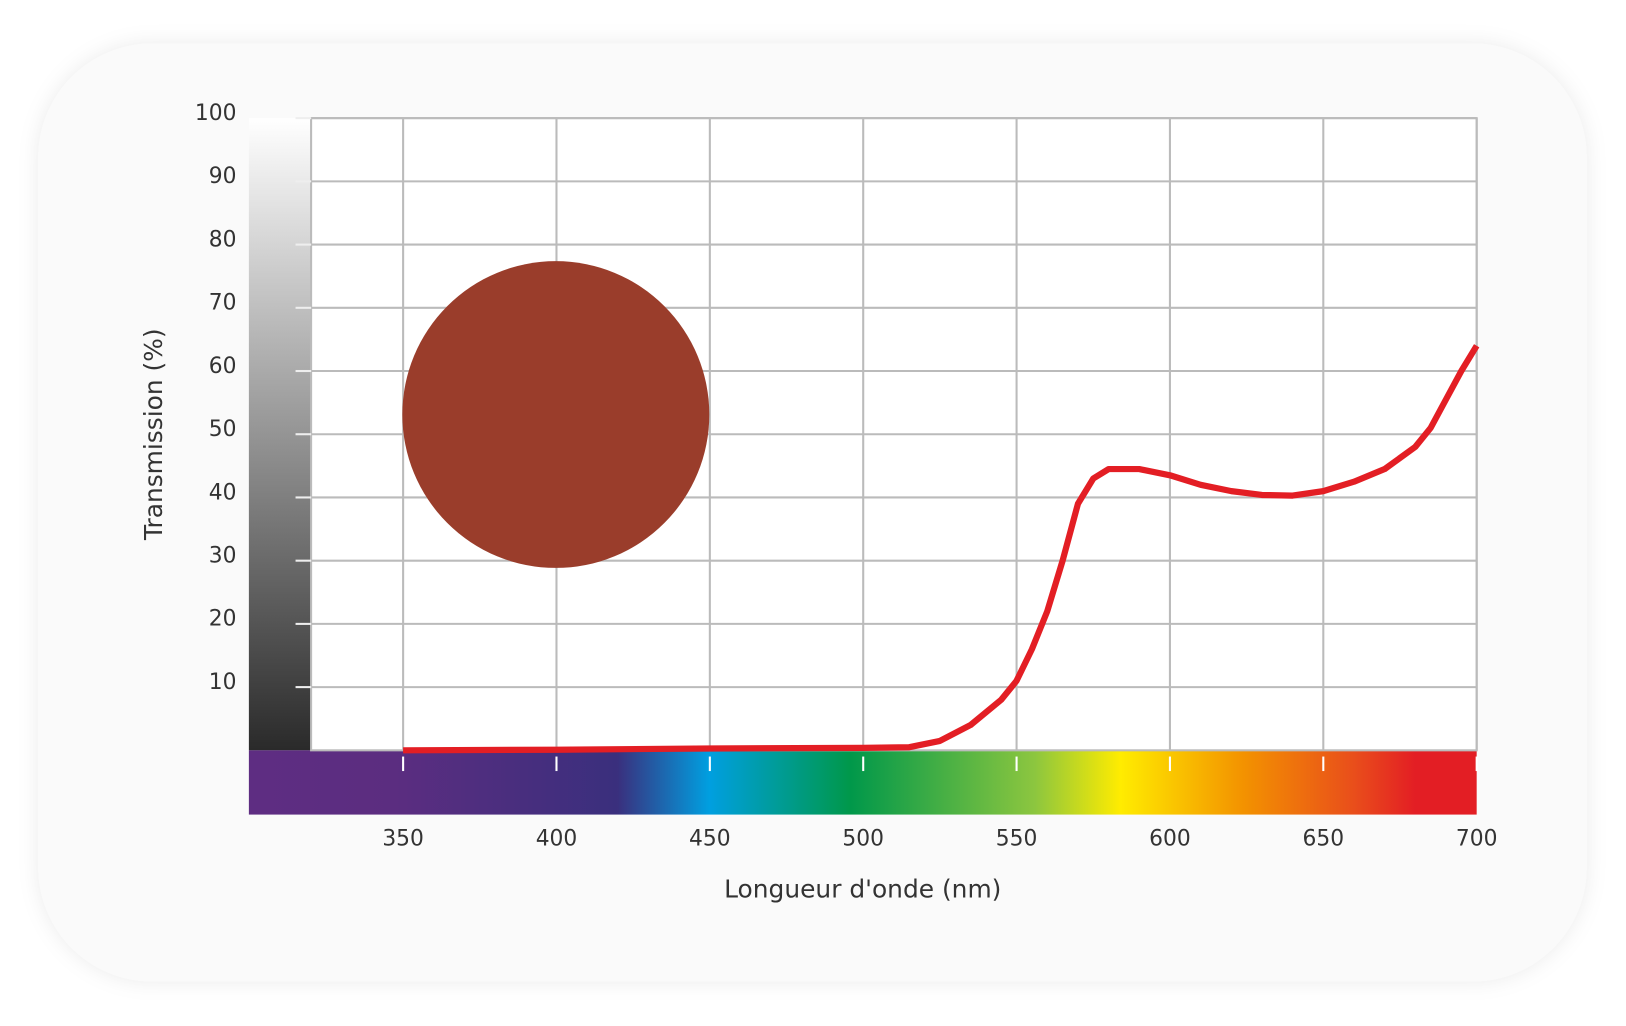  Describe the element at coordinates (223, 366) in the screenshot. I see `y-tick-label: 60` at that location.